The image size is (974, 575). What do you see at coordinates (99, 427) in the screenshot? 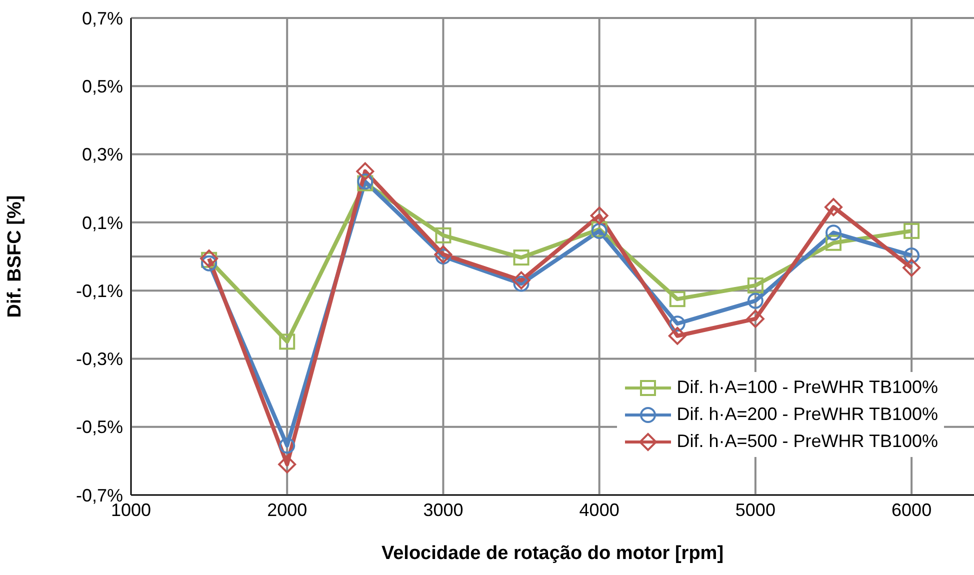
I see `y-tick-label: -0,5%` at bounding box center [99, 427].